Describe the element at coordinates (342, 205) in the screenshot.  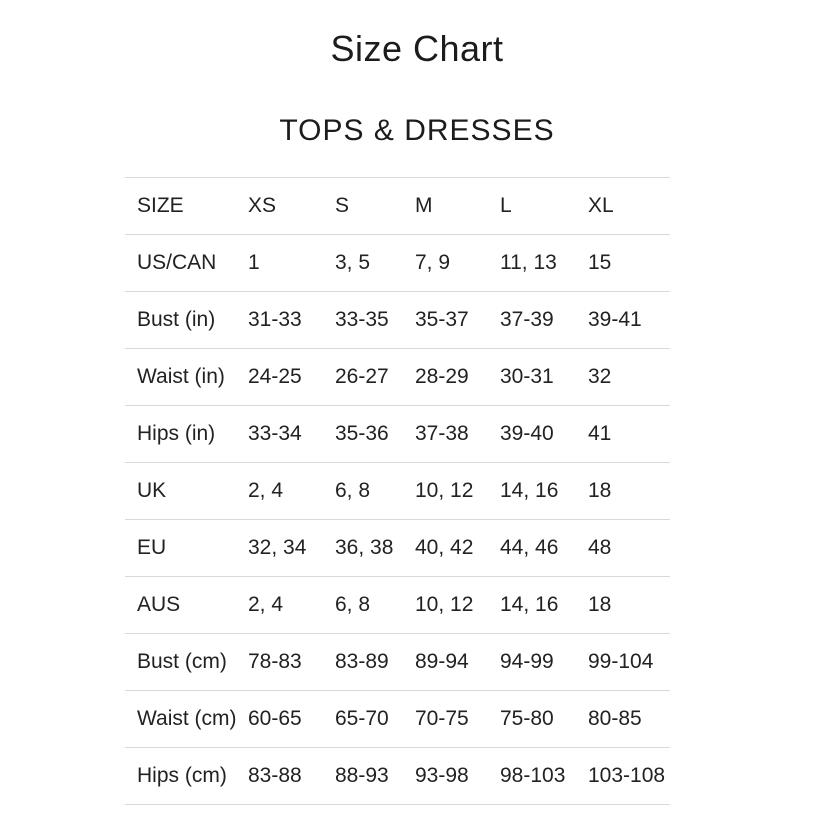
I see `column-header-s: S` at that location.